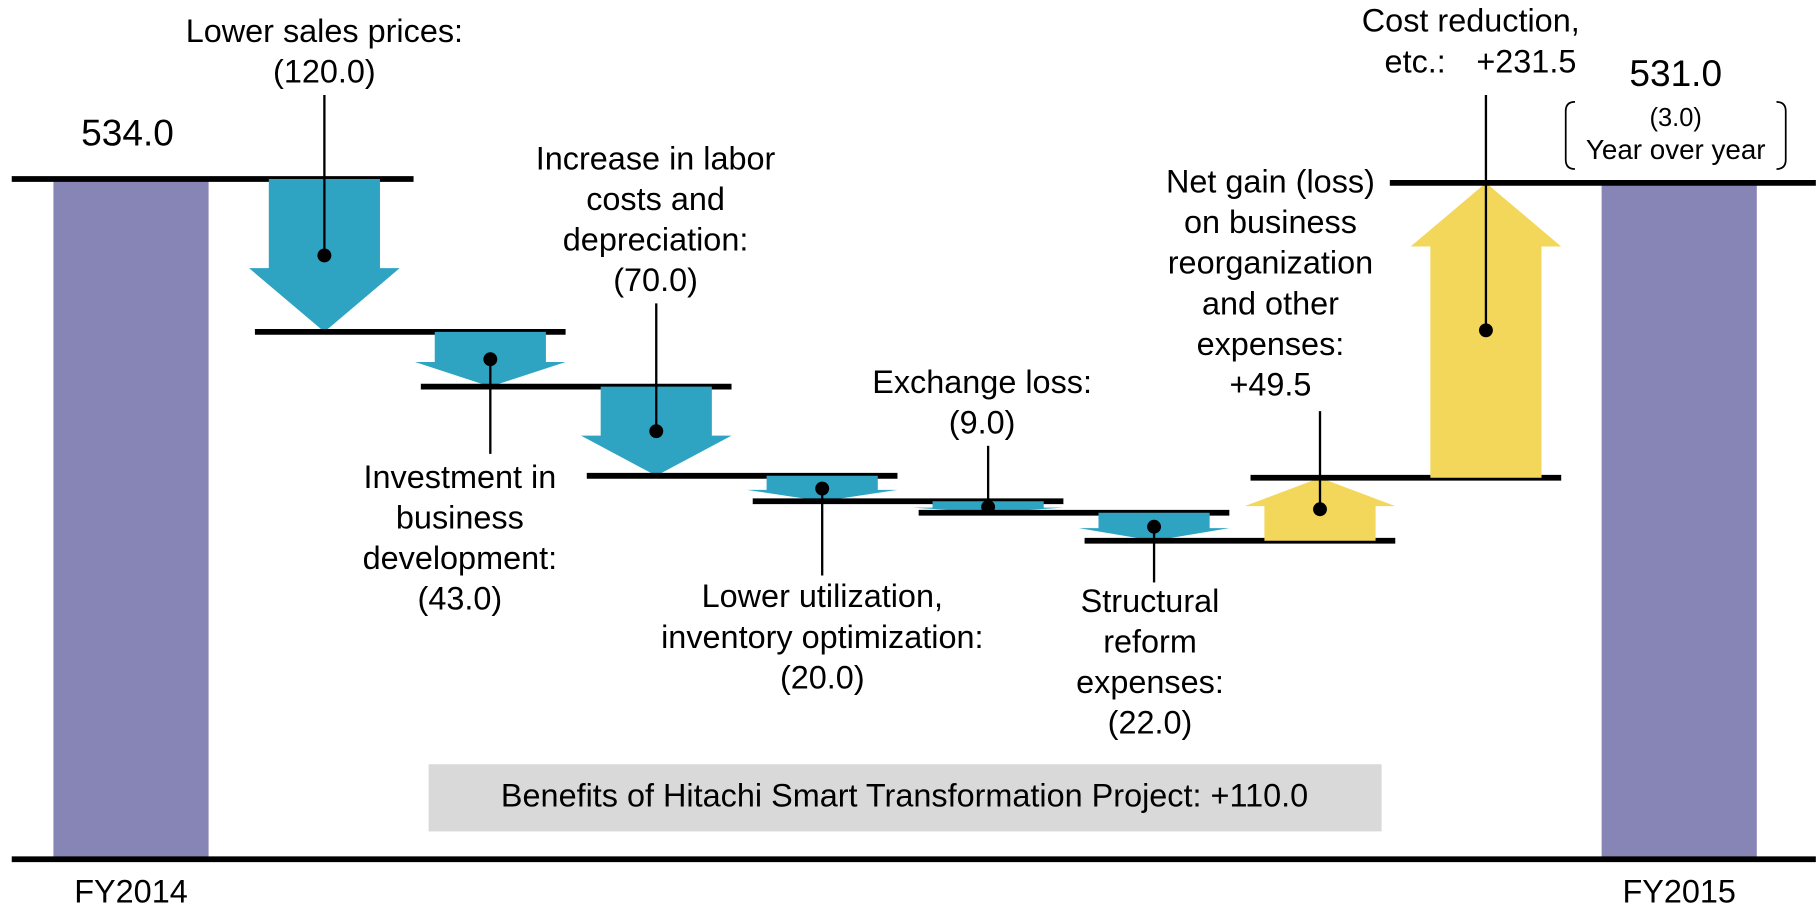 This screenshot has height=909, width=1816. What do you see at coordinates (822, 596) in the screenshot?
I see `step-label: Lower utilization,` at bounding box center [822, 596].